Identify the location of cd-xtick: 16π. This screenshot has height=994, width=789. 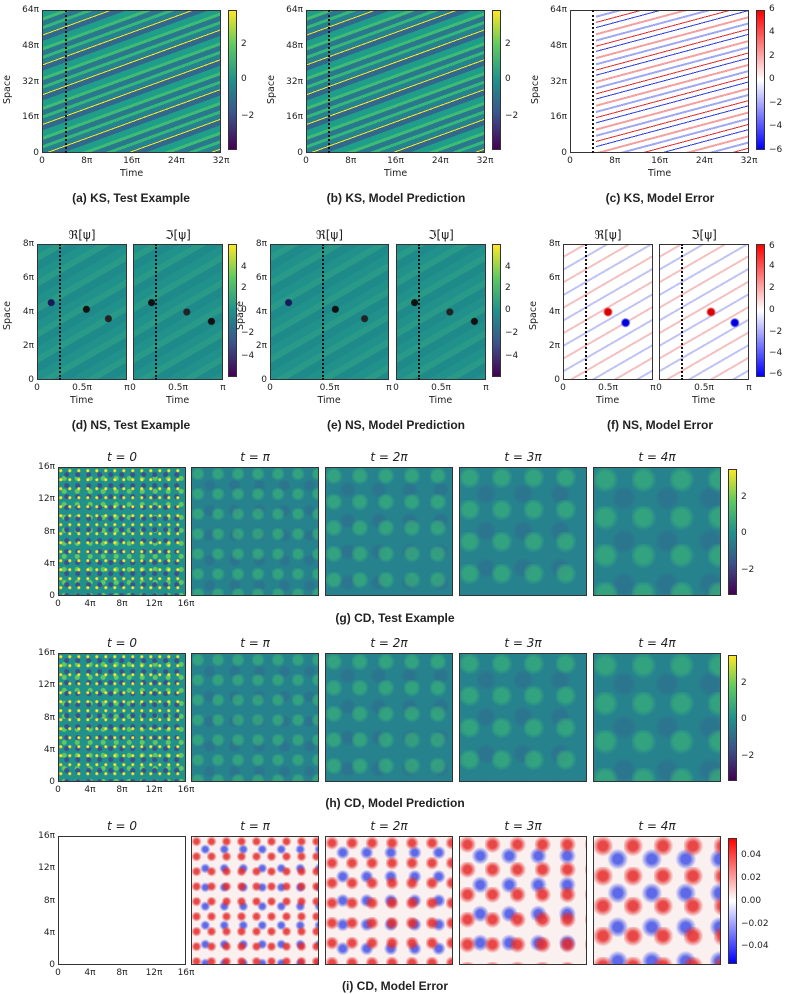
(186, 973).